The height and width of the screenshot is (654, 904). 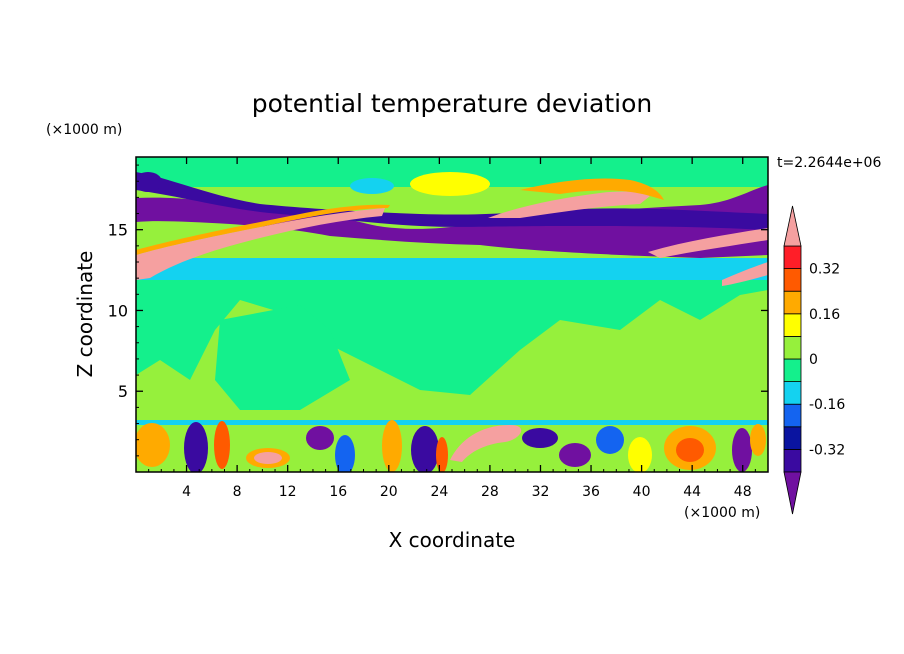 I want to click on x-tick-label: 32, so click(x=541, y=492).